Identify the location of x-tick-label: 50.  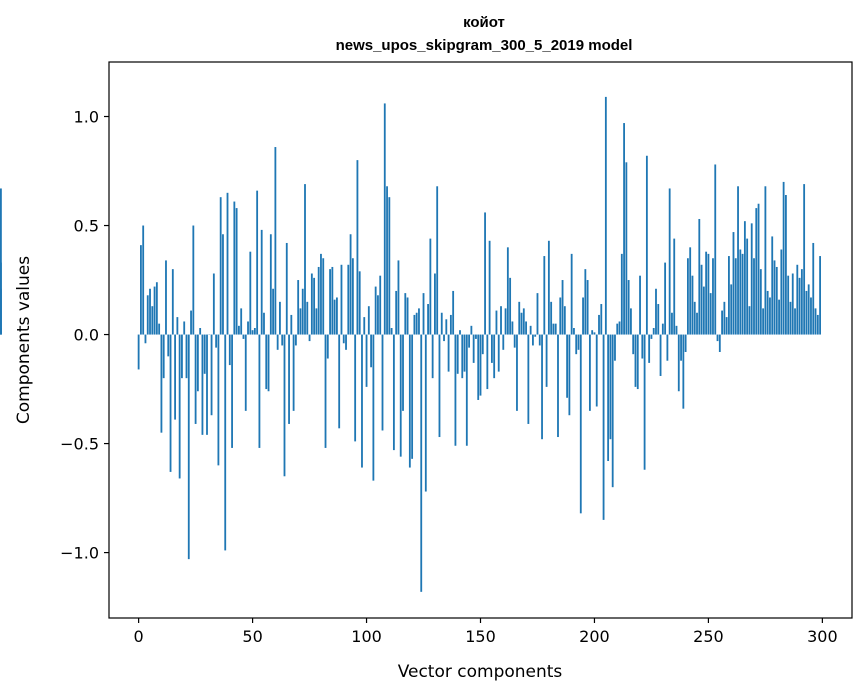
(252, 636).